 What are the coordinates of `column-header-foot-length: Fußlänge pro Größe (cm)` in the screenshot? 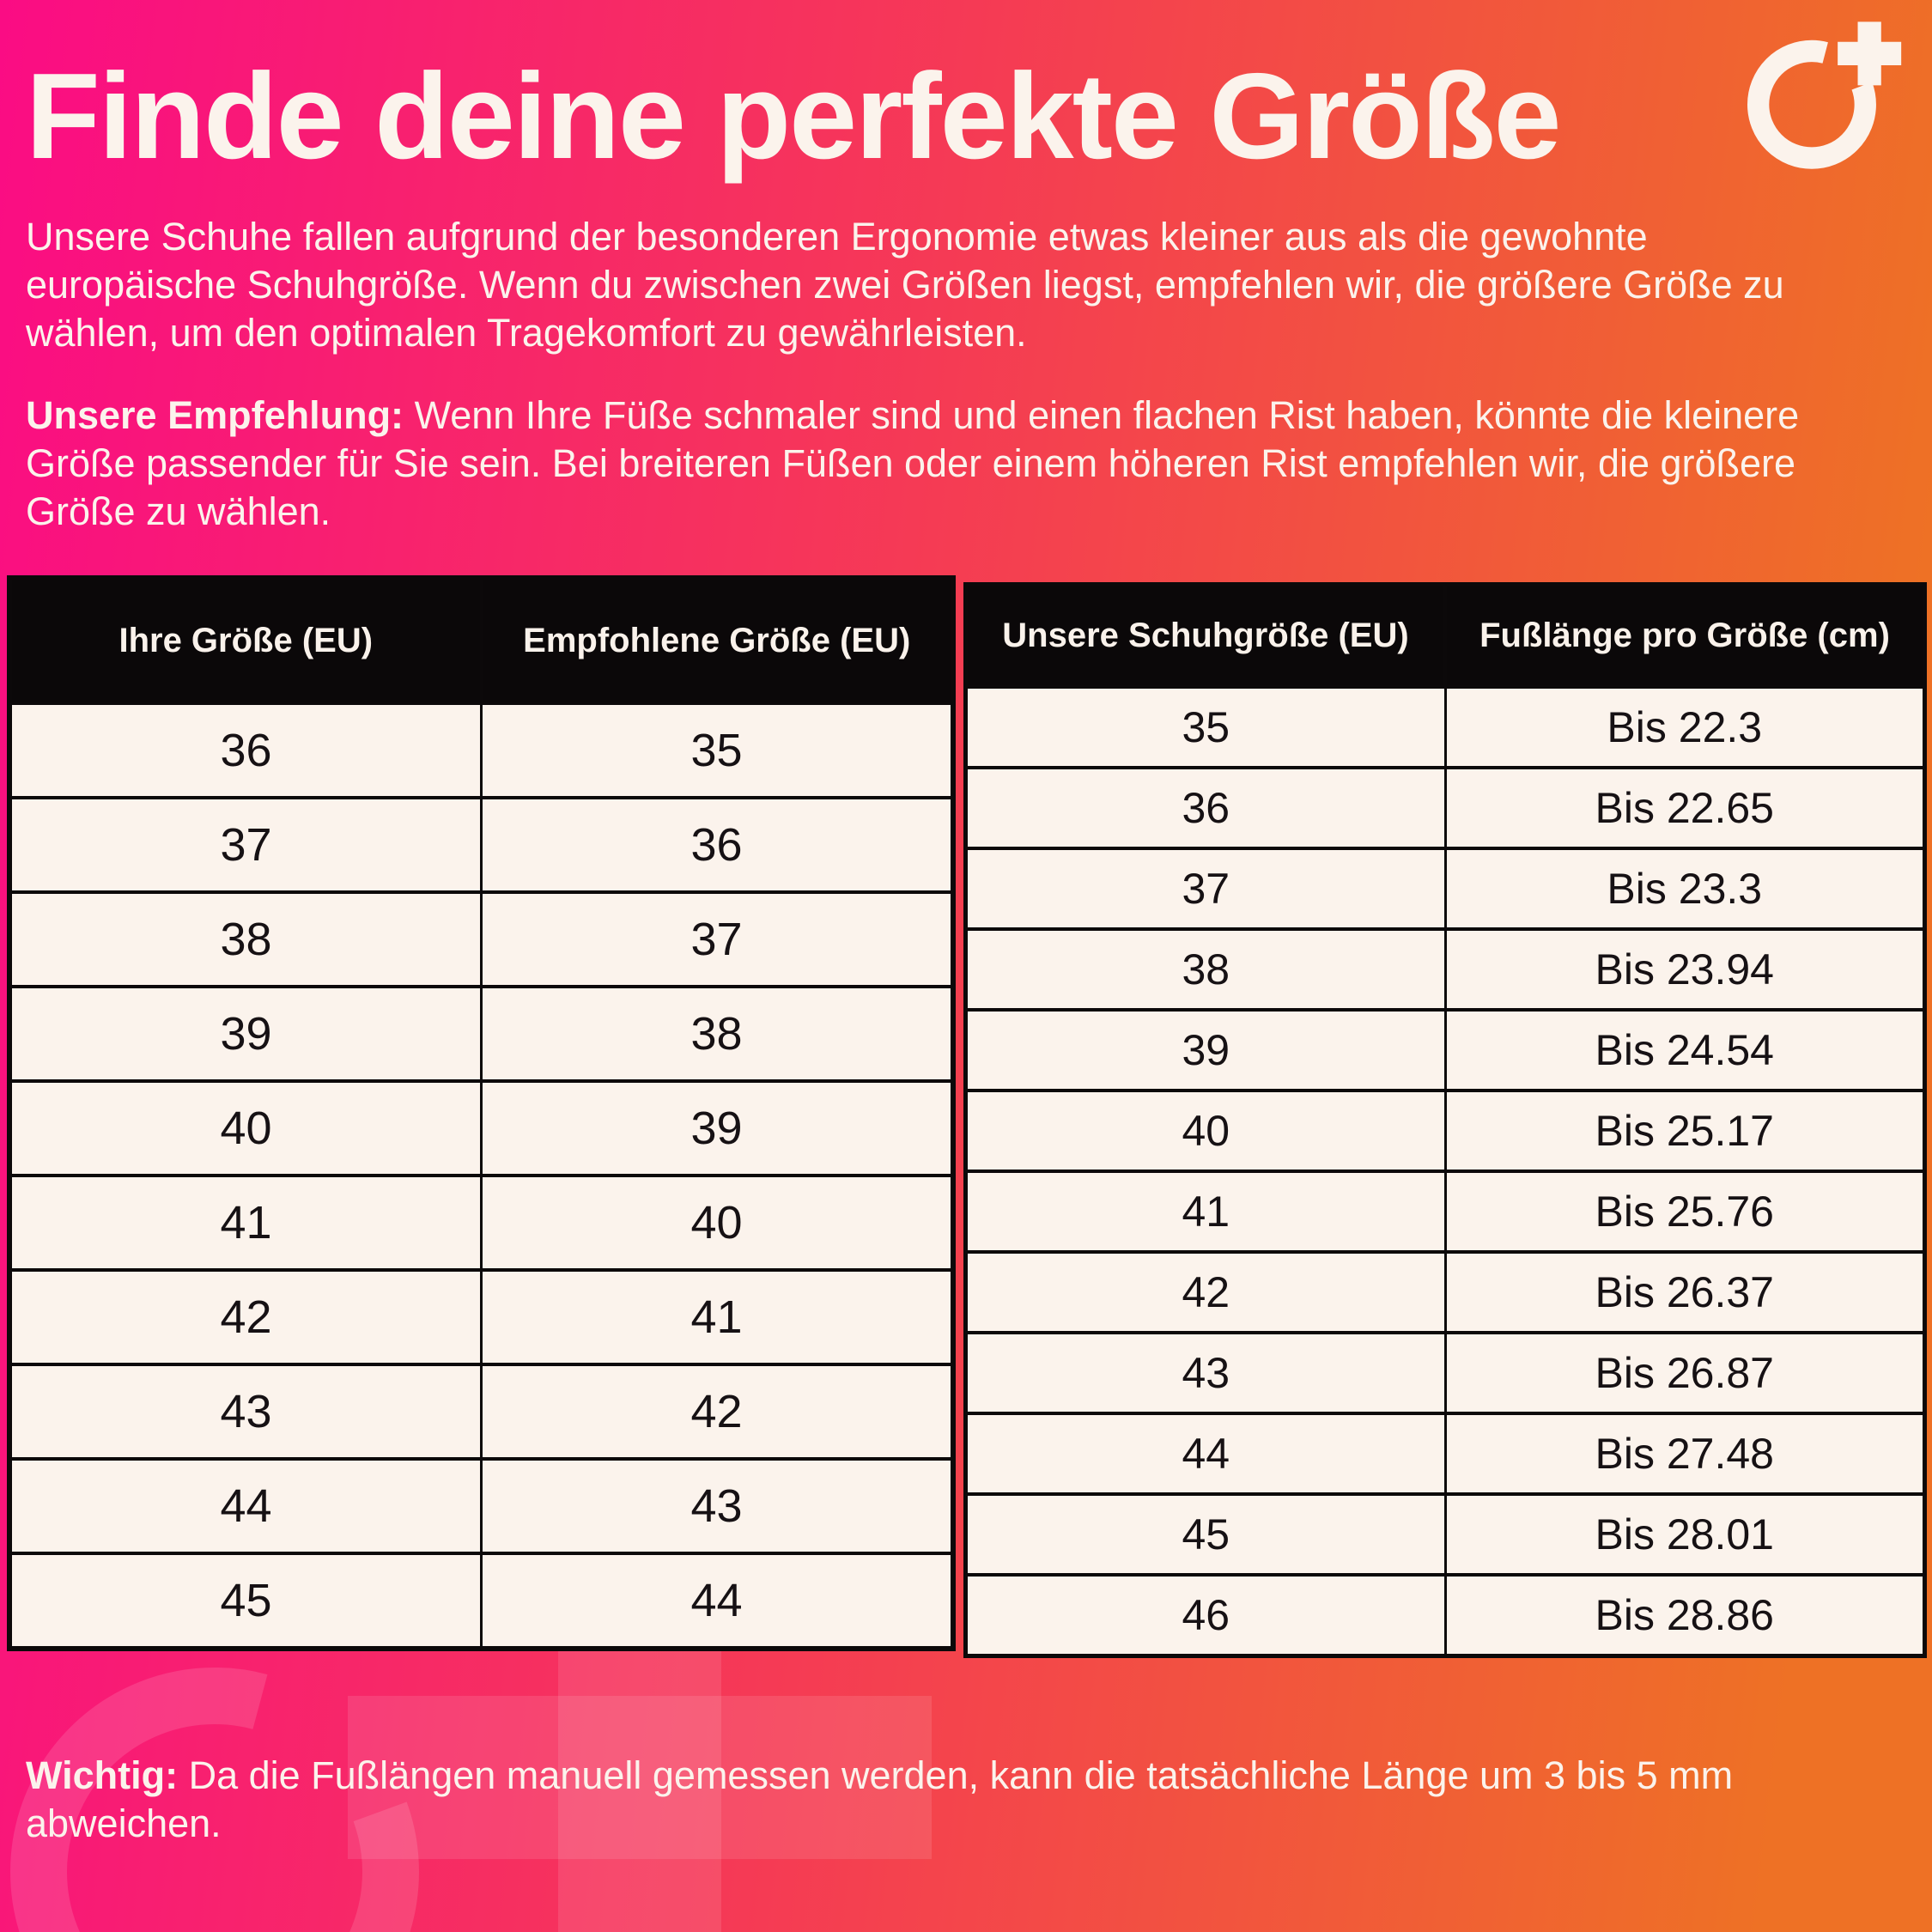 It's located at (1685, 636).